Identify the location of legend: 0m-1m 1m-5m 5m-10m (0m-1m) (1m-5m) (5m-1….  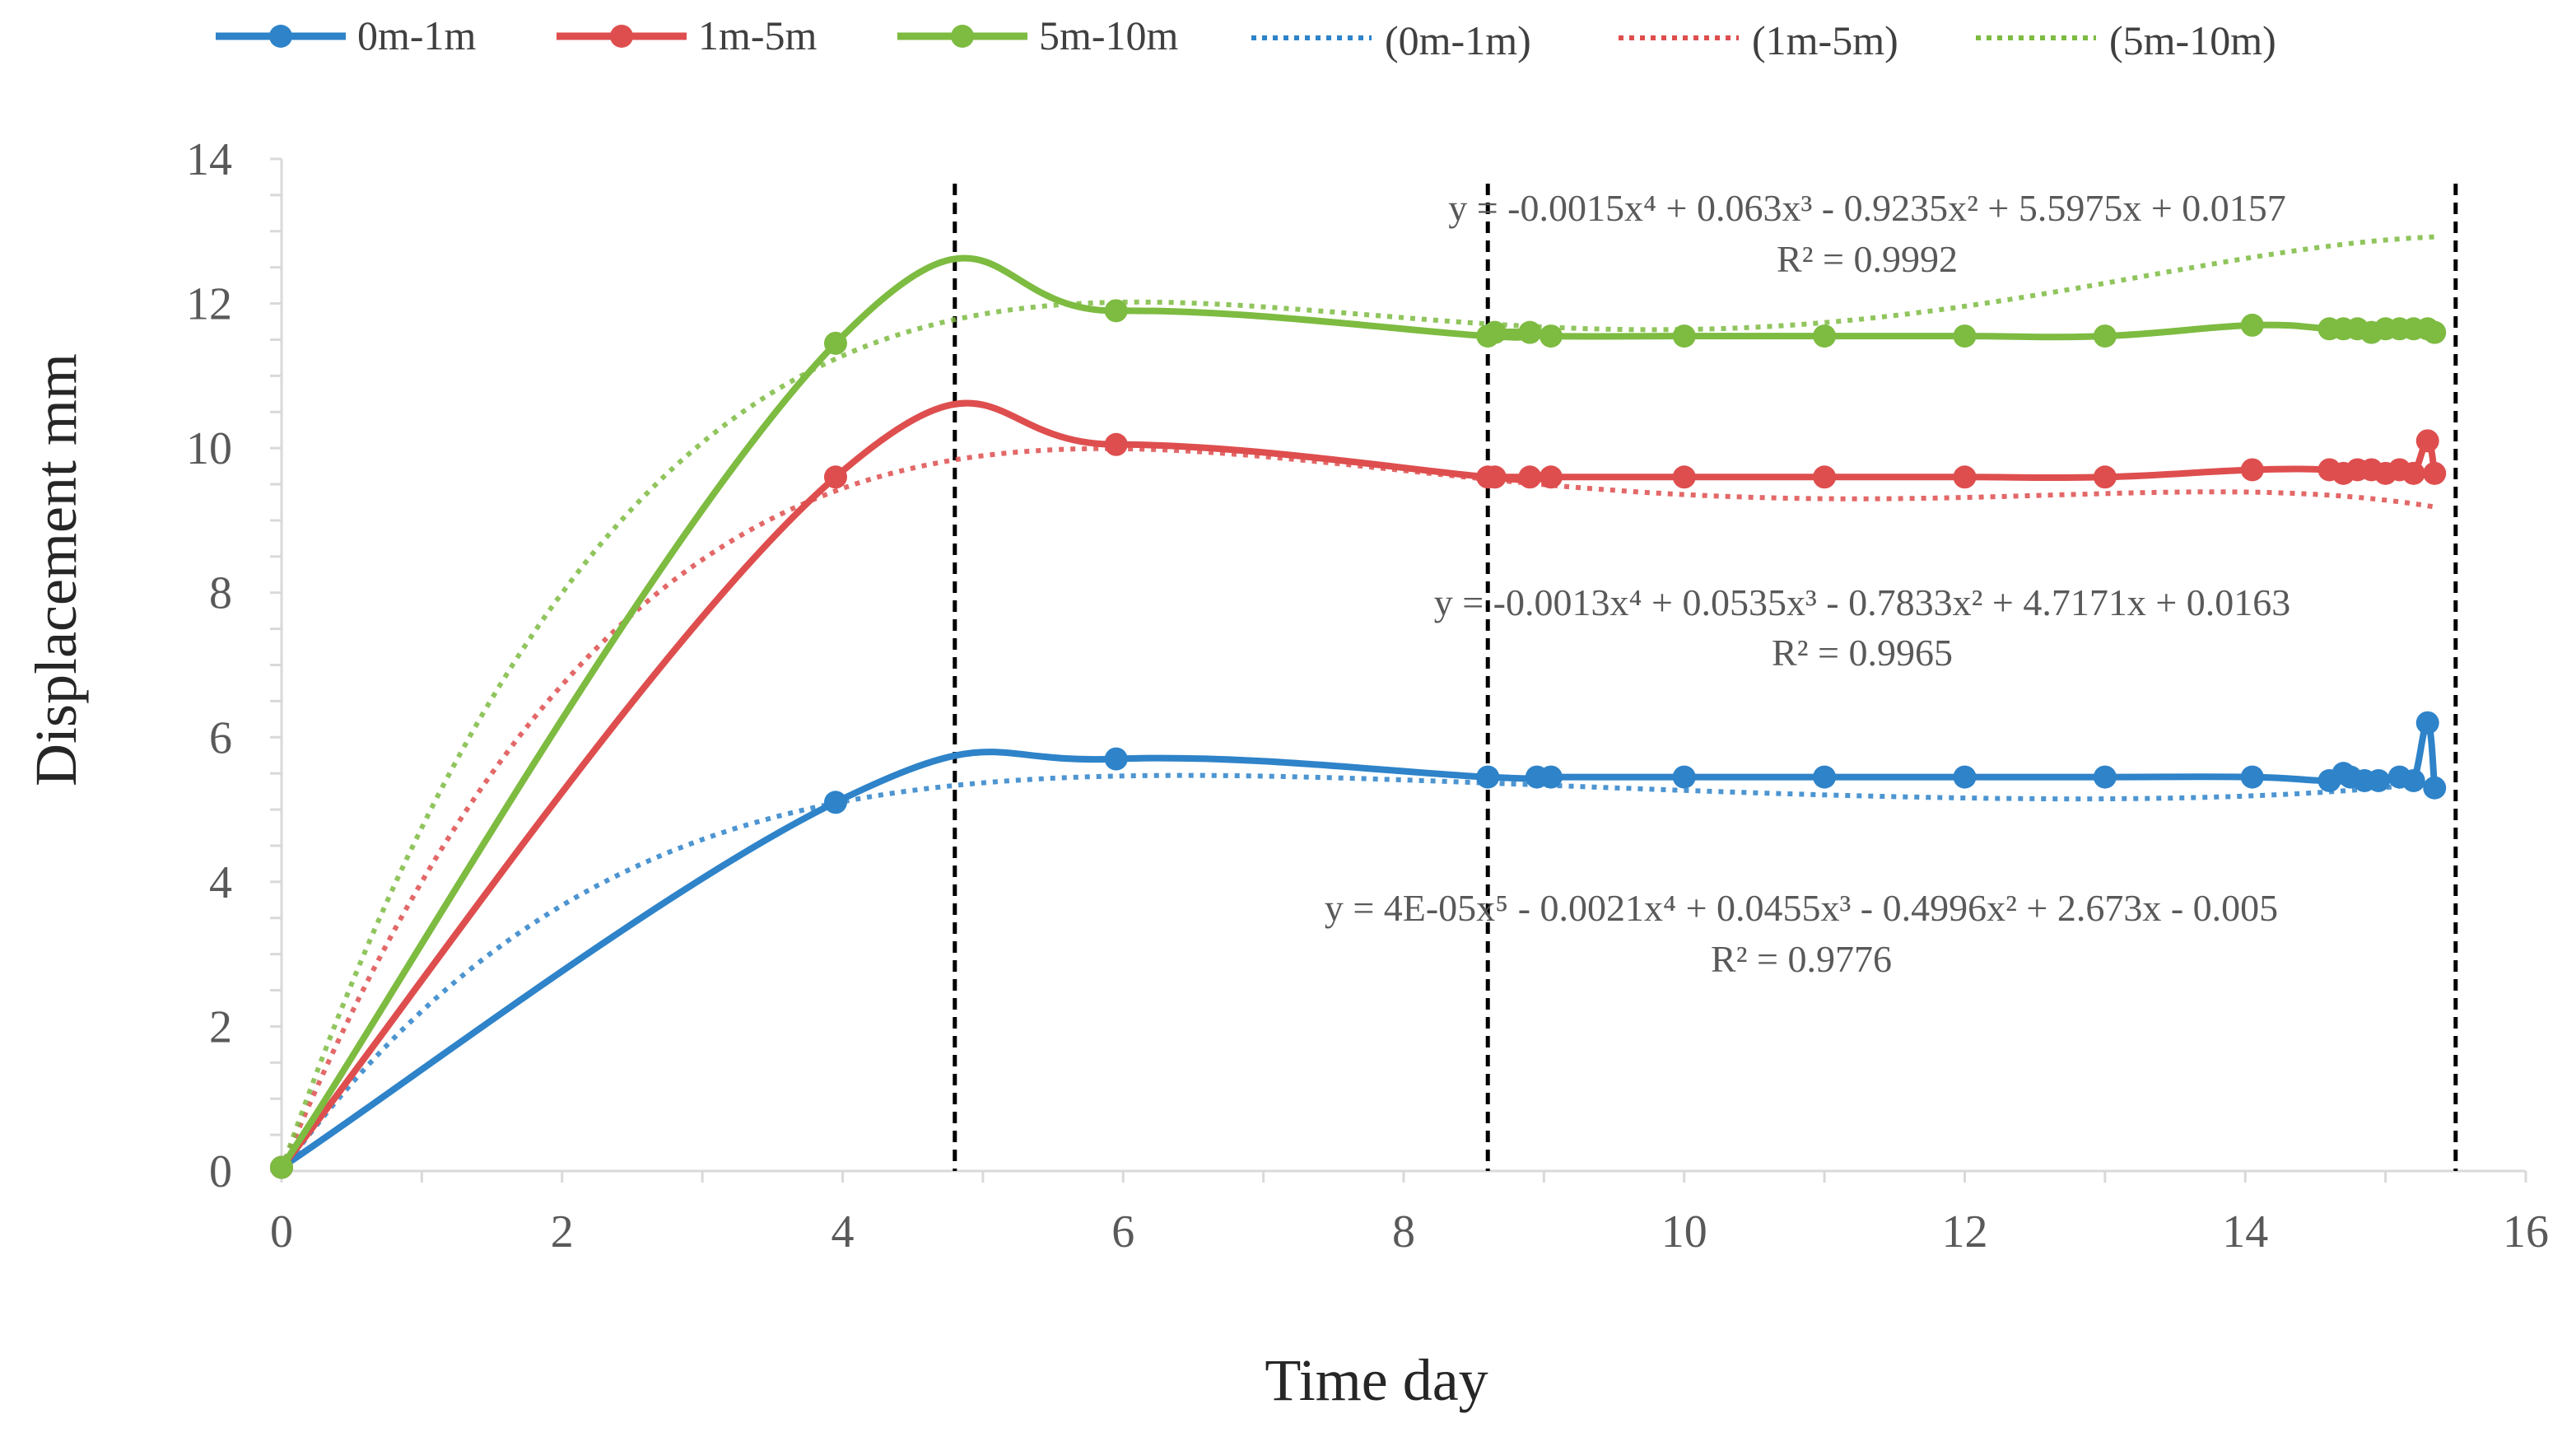
(1246, 37).